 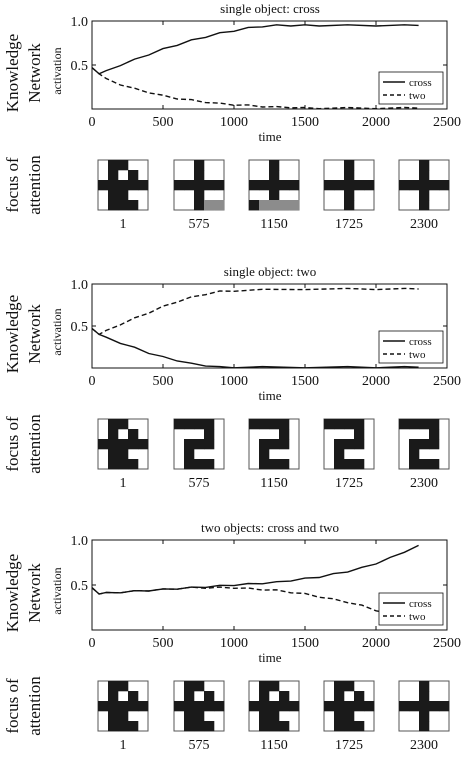 I want to click on attention-row-1: focus of attention 1 575 1150 1725 2300, so click(x=226, y=193).